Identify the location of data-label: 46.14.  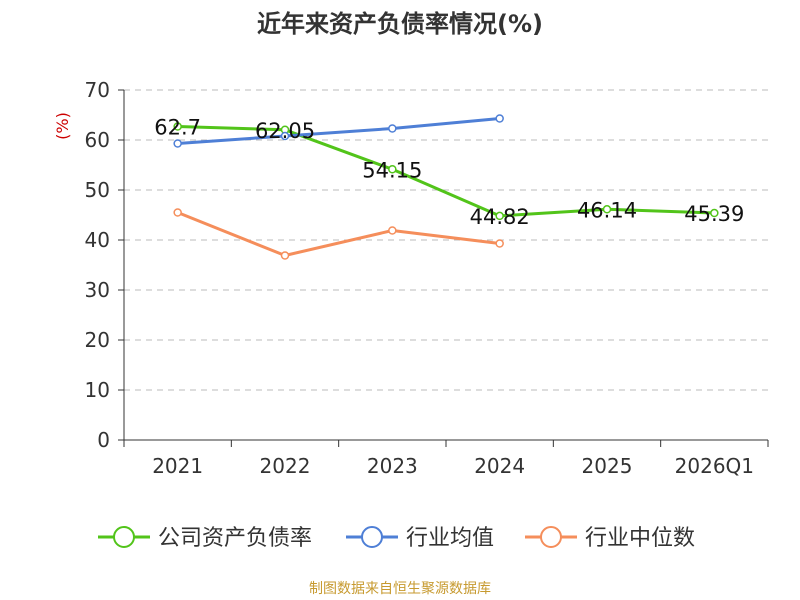
(607, 210).